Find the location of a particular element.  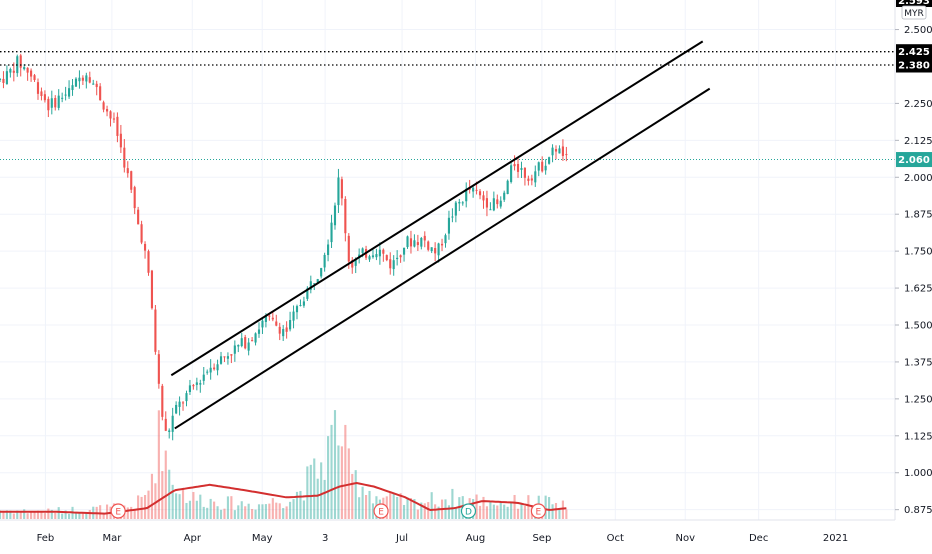

time-axis-panel is located at coordinates (466, 535).